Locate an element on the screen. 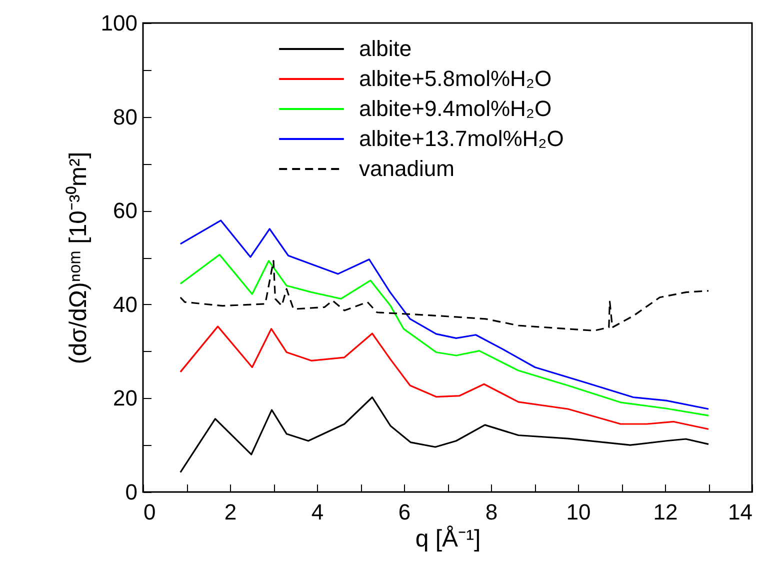 Image resolution: width=779 pixels, height=576 pixels. y-axis-title: (dσ/dΩ)ⁿᵒᵐ [10⁻³⁰m²] is located at coordinates (78, 258).